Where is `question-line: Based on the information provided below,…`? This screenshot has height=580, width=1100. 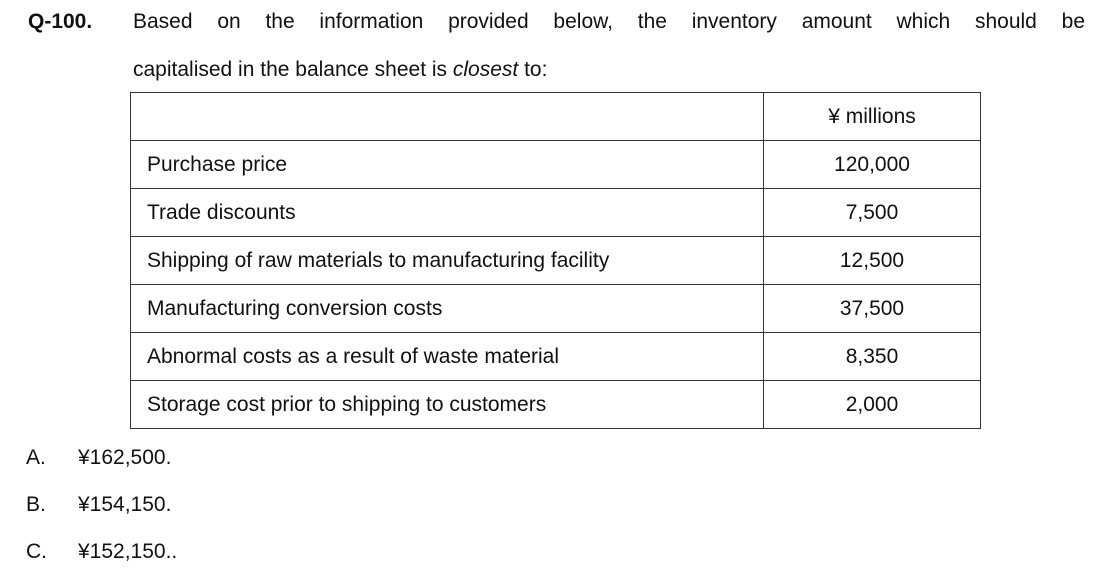
question-line: Based on the information provided below,… is located at coordinates (609, 21).